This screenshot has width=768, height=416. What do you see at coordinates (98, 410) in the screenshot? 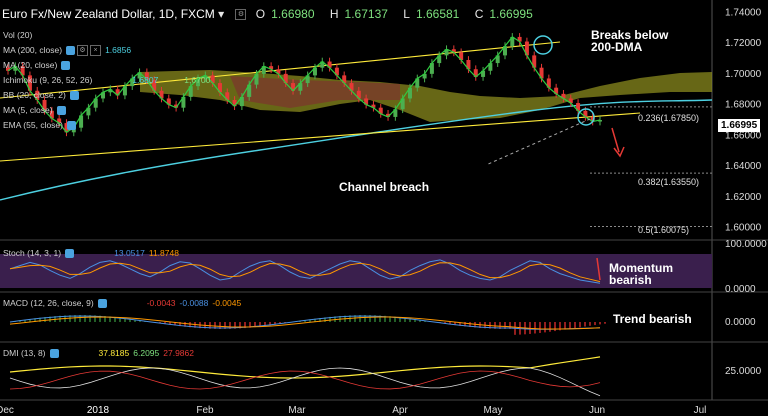
I see `x-tick-label: 2018` at bounding box center [98, 410].